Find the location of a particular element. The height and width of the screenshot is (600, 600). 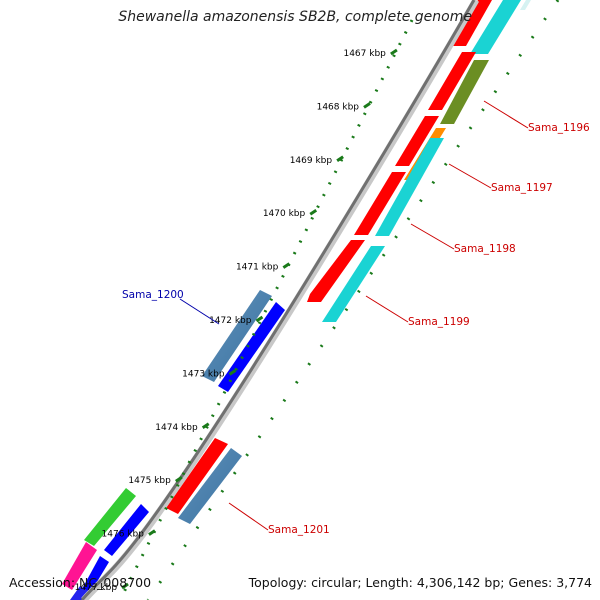

tick-label: 1476 kbp is located at coordinates (123, 535).